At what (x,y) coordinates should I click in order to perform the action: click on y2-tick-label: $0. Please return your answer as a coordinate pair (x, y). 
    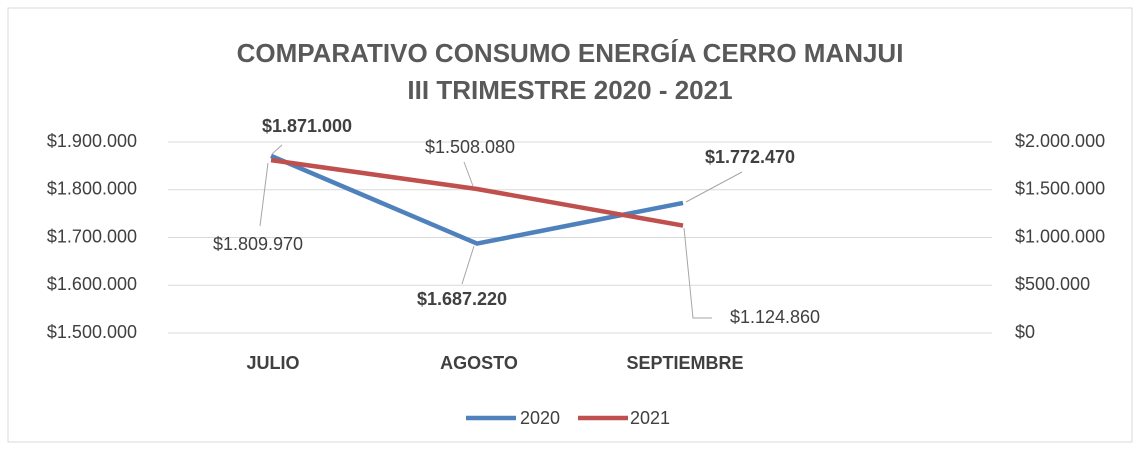
    Looking at the image, I should click on (1025, 332).